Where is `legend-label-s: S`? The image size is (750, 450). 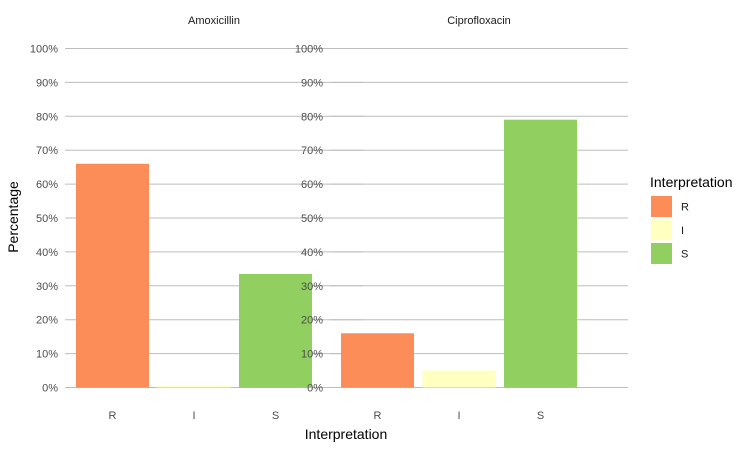 legend-label-s: S is located at coordinates (684, 255).